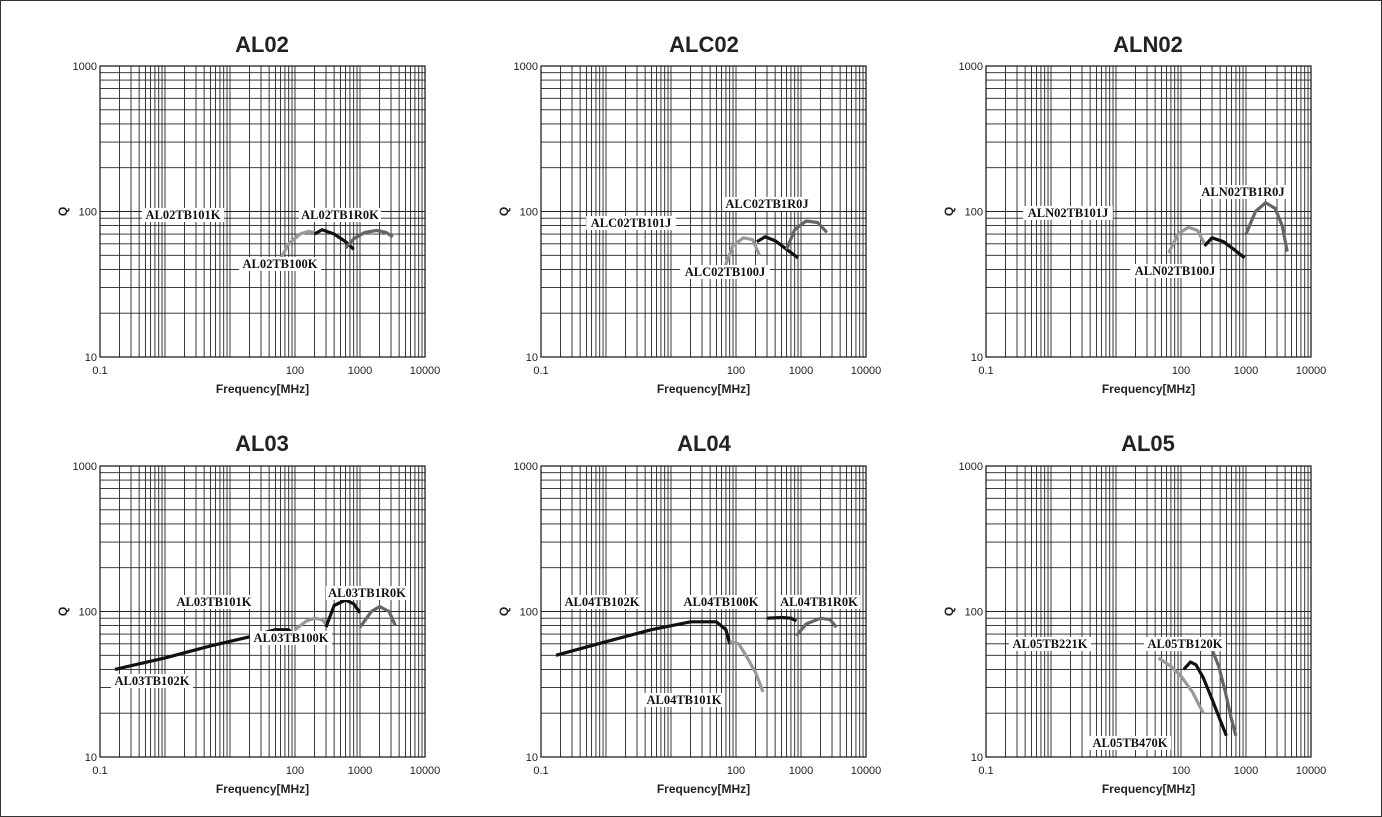 This screenshot has height=817, width=1382. Describe the element at coordinates (782, 619) in the screenshot. I see `series-line-al04tb100k` at that location.